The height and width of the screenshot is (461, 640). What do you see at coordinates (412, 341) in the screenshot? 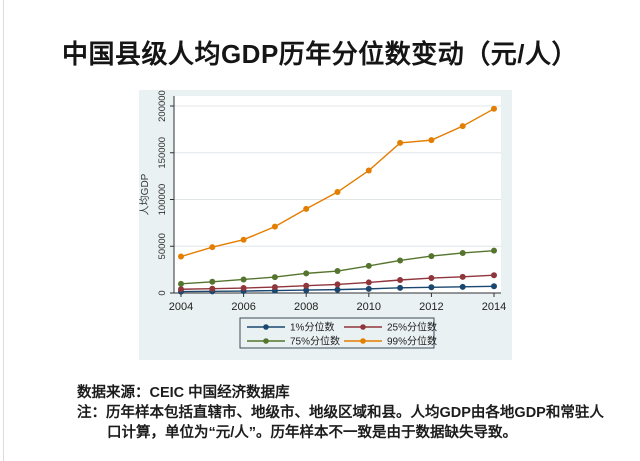
I see `legend-label-p99: 99%分位数` at bounding box center [412, 341].